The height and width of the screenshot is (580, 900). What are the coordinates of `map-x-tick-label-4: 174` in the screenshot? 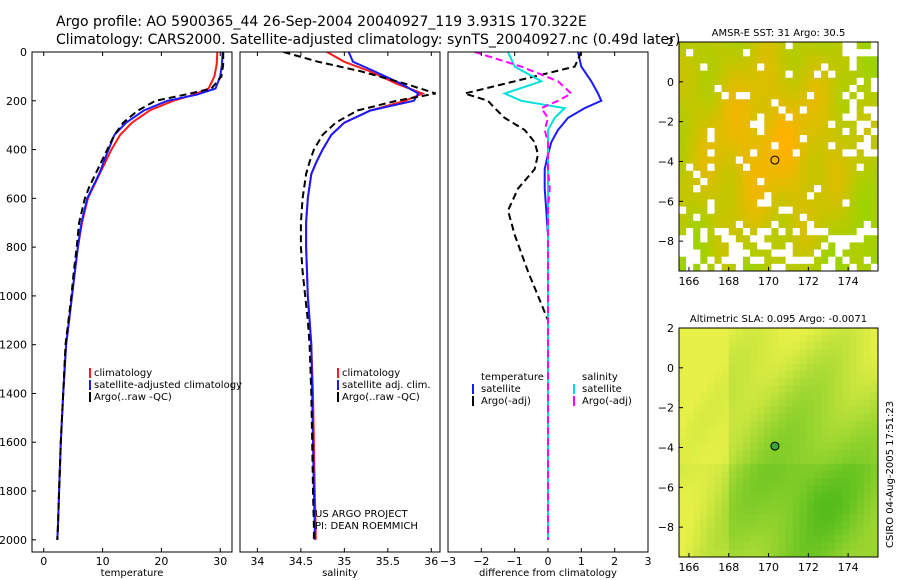 It's located at (848, 567).